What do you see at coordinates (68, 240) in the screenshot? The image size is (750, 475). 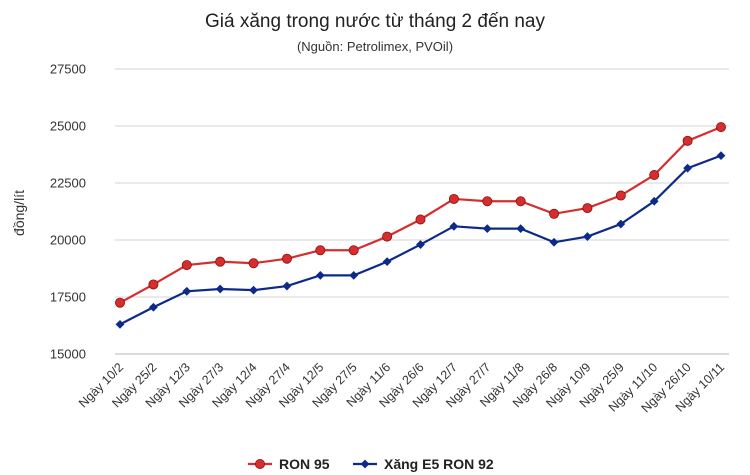 I see `y-tick-label: 20000` at bounding box center [68, 240].